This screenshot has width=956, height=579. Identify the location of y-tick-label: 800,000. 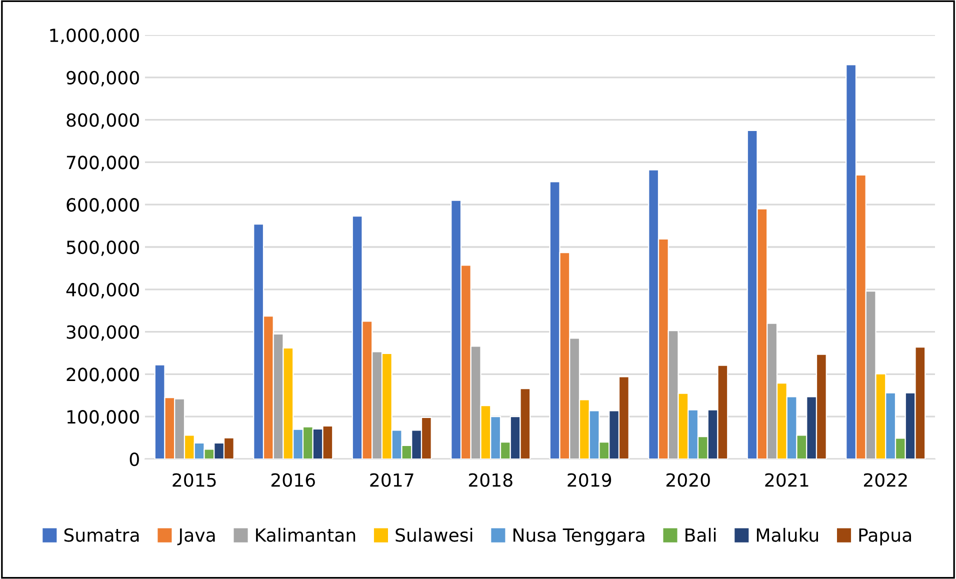
(102, 121).